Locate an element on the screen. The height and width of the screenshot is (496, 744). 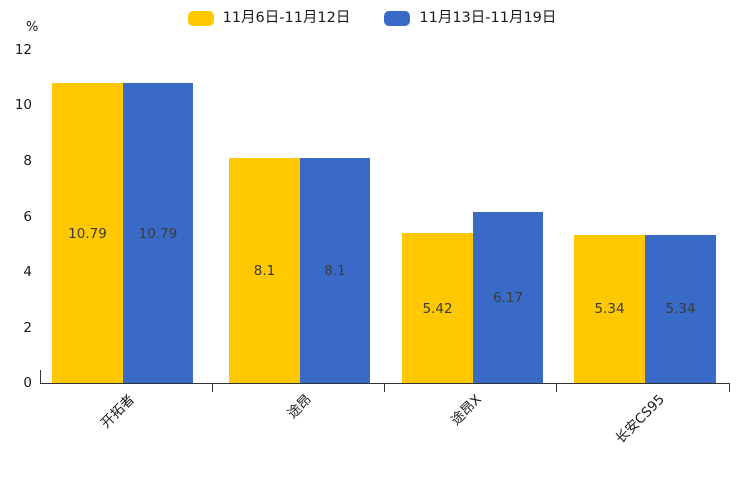
legend-swatch-blue-icon is located at coordinates (397, 18).